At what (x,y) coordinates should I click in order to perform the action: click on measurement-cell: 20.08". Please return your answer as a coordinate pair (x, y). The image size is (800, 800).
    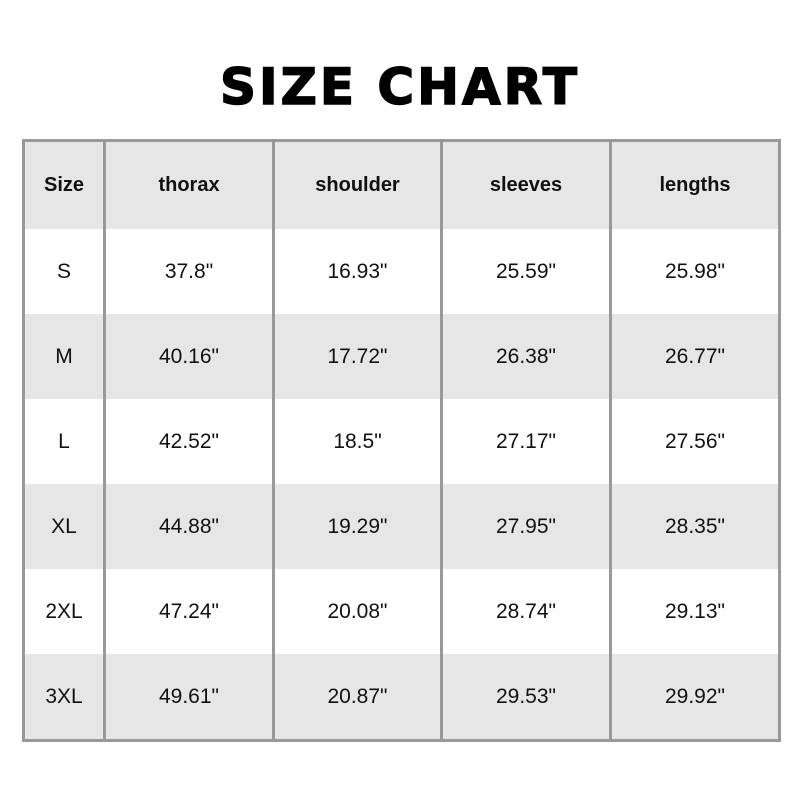
    Looking at the image, I should click on (357, 611).